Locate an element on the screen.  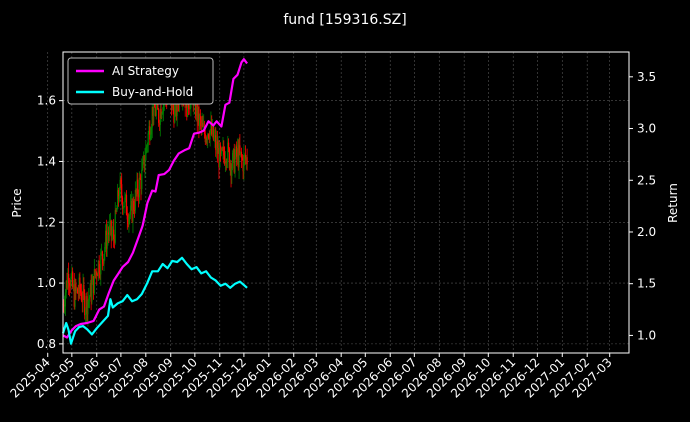
y-right-tick-label: 1.0 is located at coordinates (646, 335).